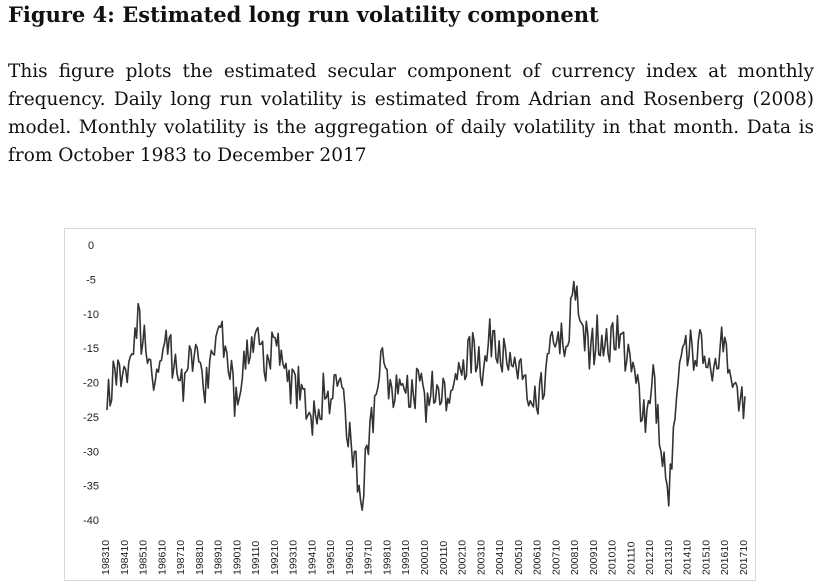 This screenshot has height=588, width=820. I want to click on y-tick-label: -40, so click(91, 521).